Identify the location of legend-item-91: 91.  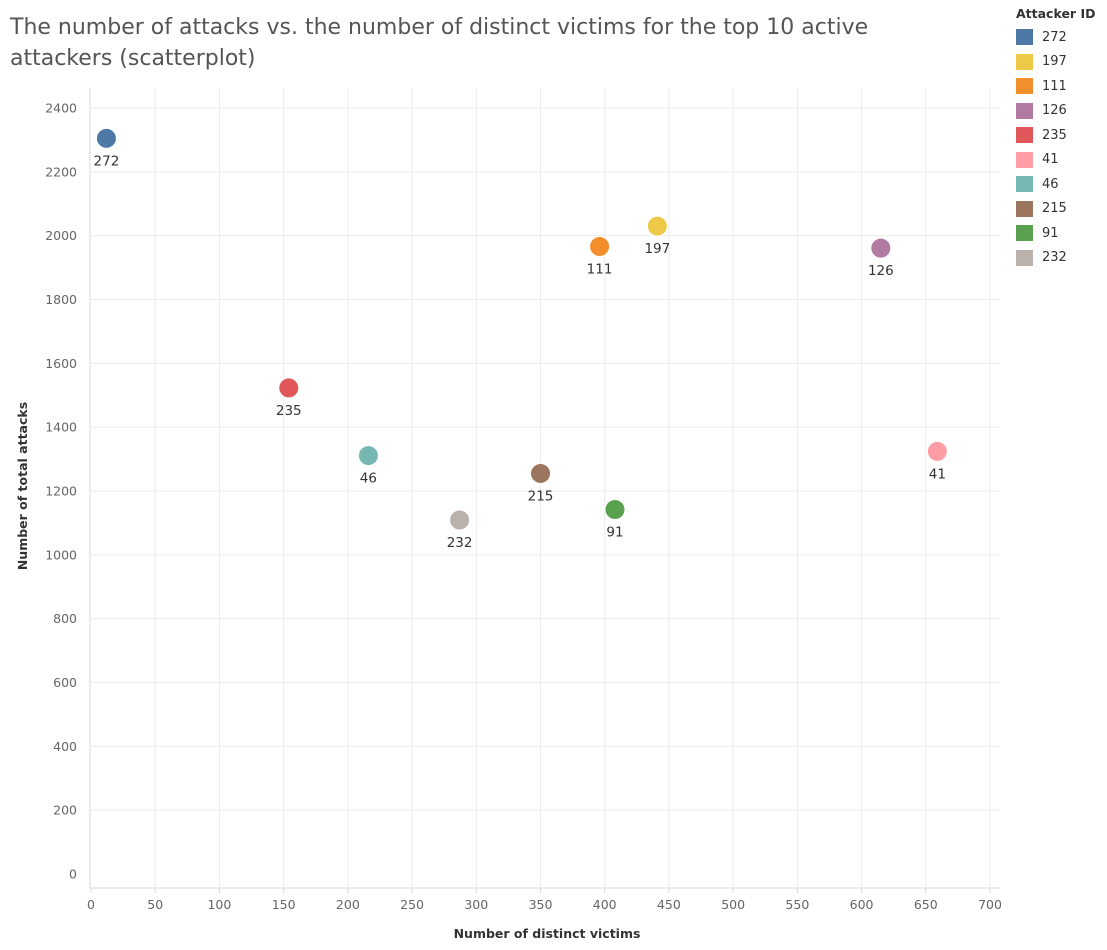
(1061, 233).